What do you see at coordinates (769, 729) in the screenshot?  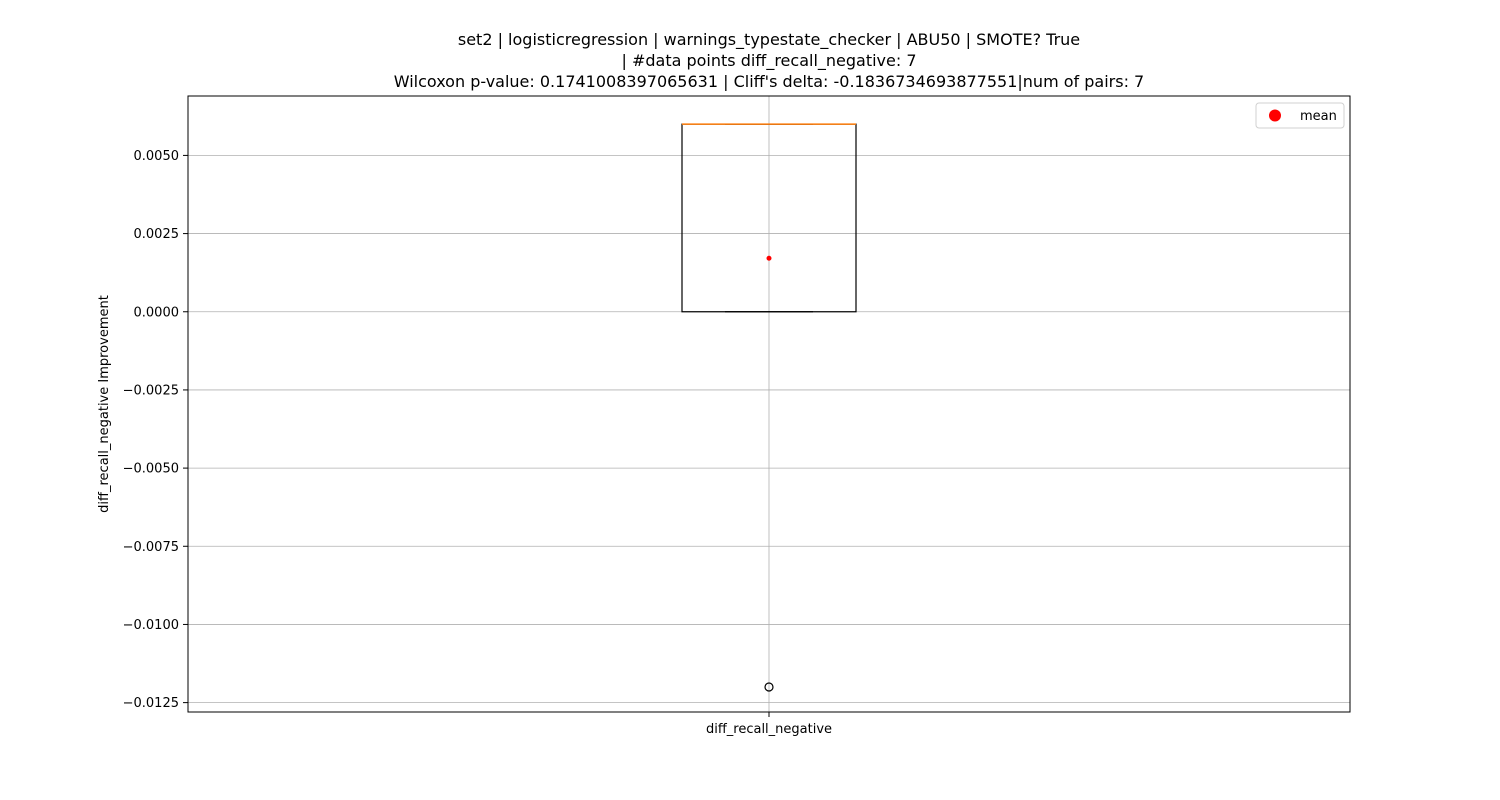 I see `x-tick-label: diff_recall_negative` at bounding box center [769, 729].